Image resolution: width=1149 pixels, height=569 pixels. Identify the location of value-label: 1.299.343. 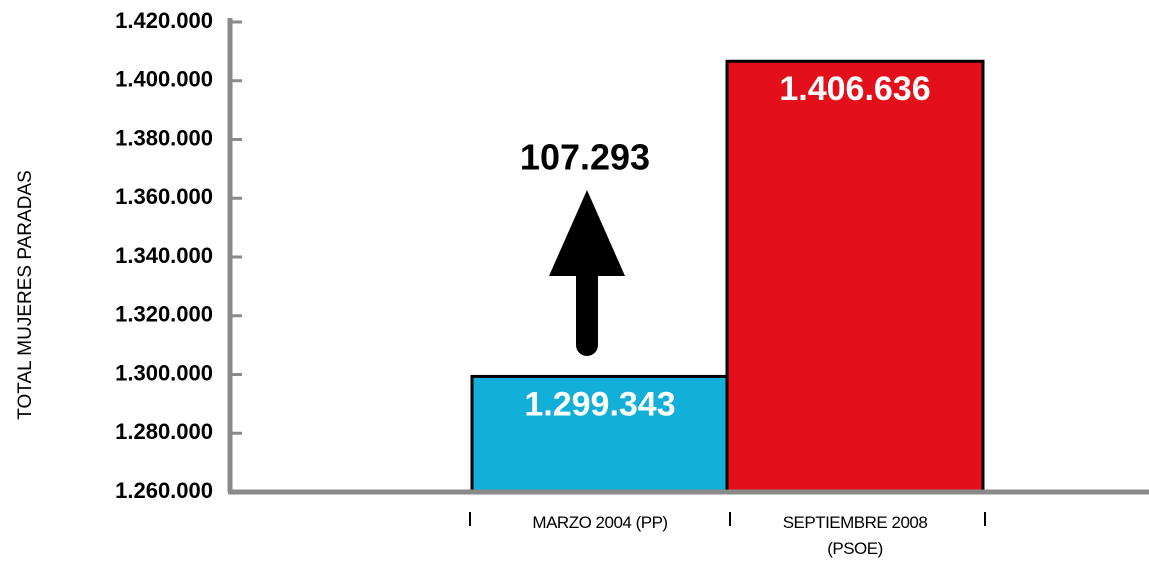
(599, 404).